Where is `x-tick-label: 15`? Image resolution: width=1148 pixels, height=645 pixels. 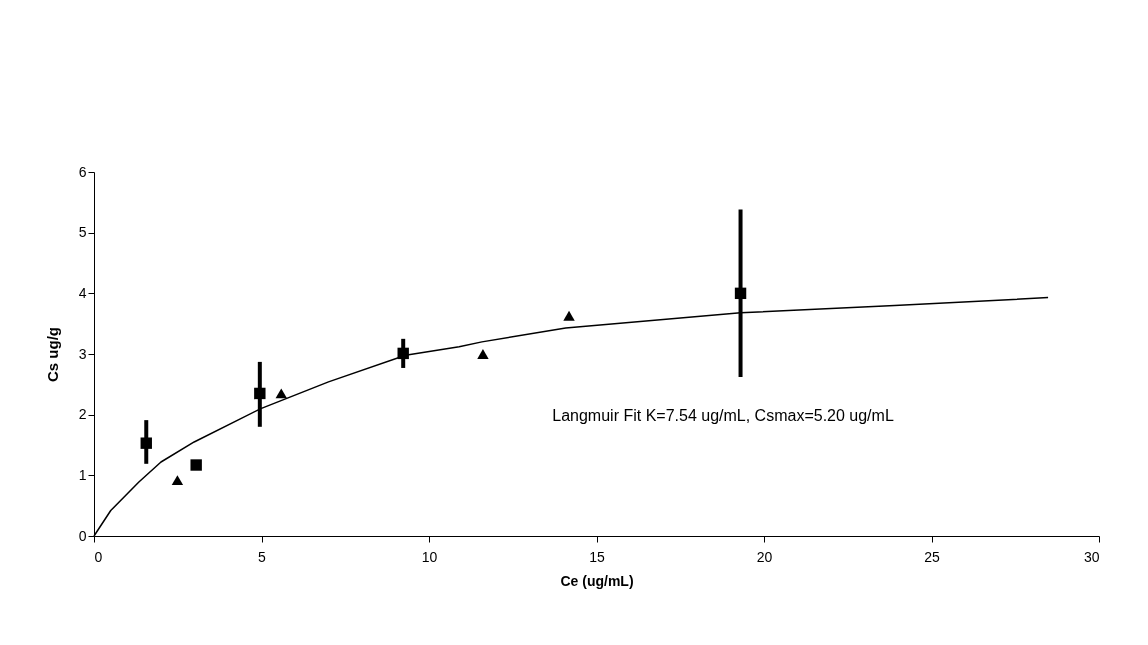
x-tick-label: 15 is located at coordinates (597, 556).